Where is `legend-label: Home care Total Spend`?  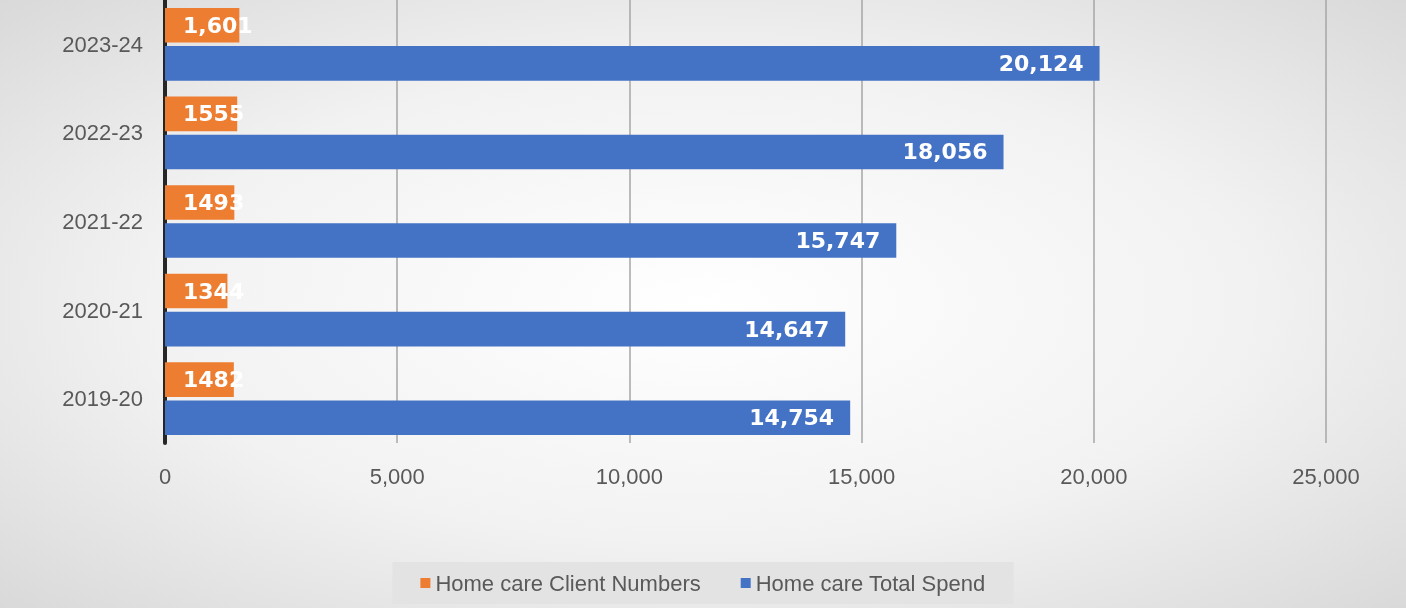
legend-label: Home care Total Spend is located at coordinates (870, 583).